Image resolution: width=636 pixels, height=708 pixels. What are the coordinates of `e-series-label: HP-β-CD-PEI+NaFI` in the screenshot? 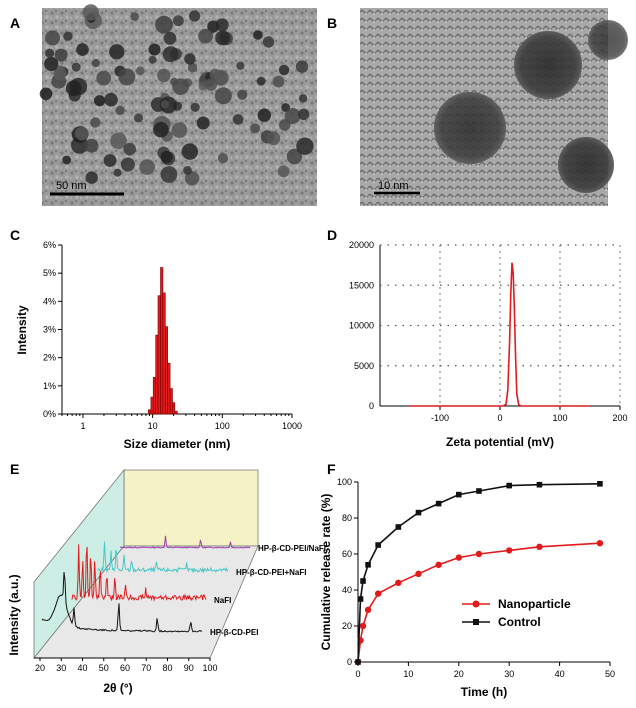 It's located at (271, 572).